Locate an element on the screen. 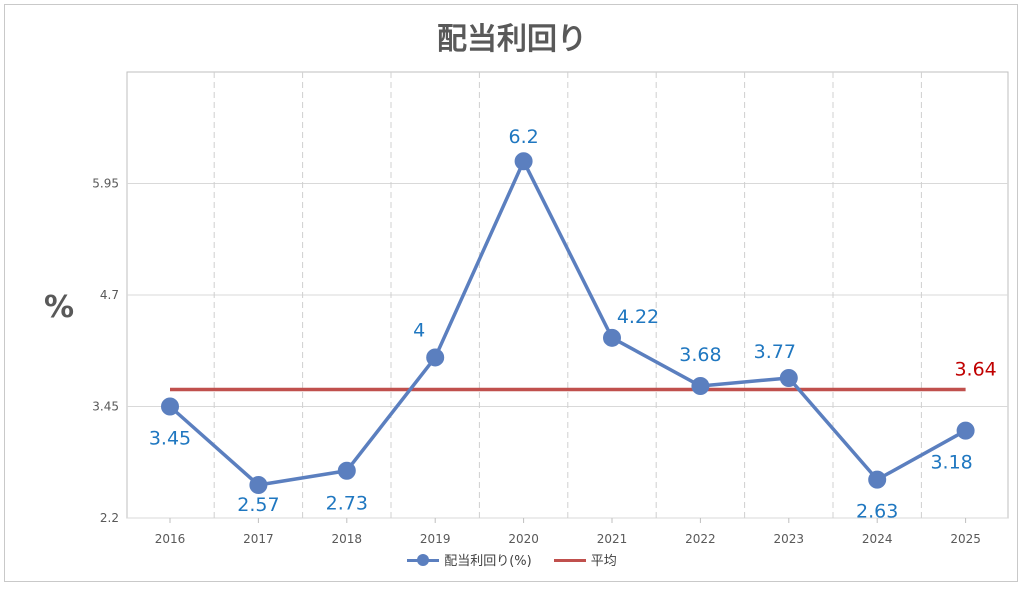  y-axis-label: % is located at coordinates (59, 307).